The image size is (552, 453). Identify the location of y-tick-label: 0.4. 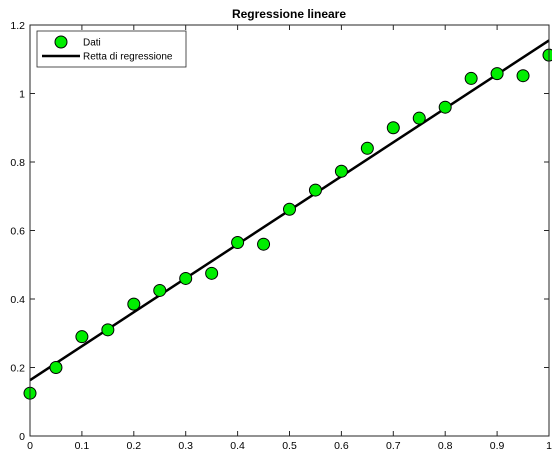
(17, 300).